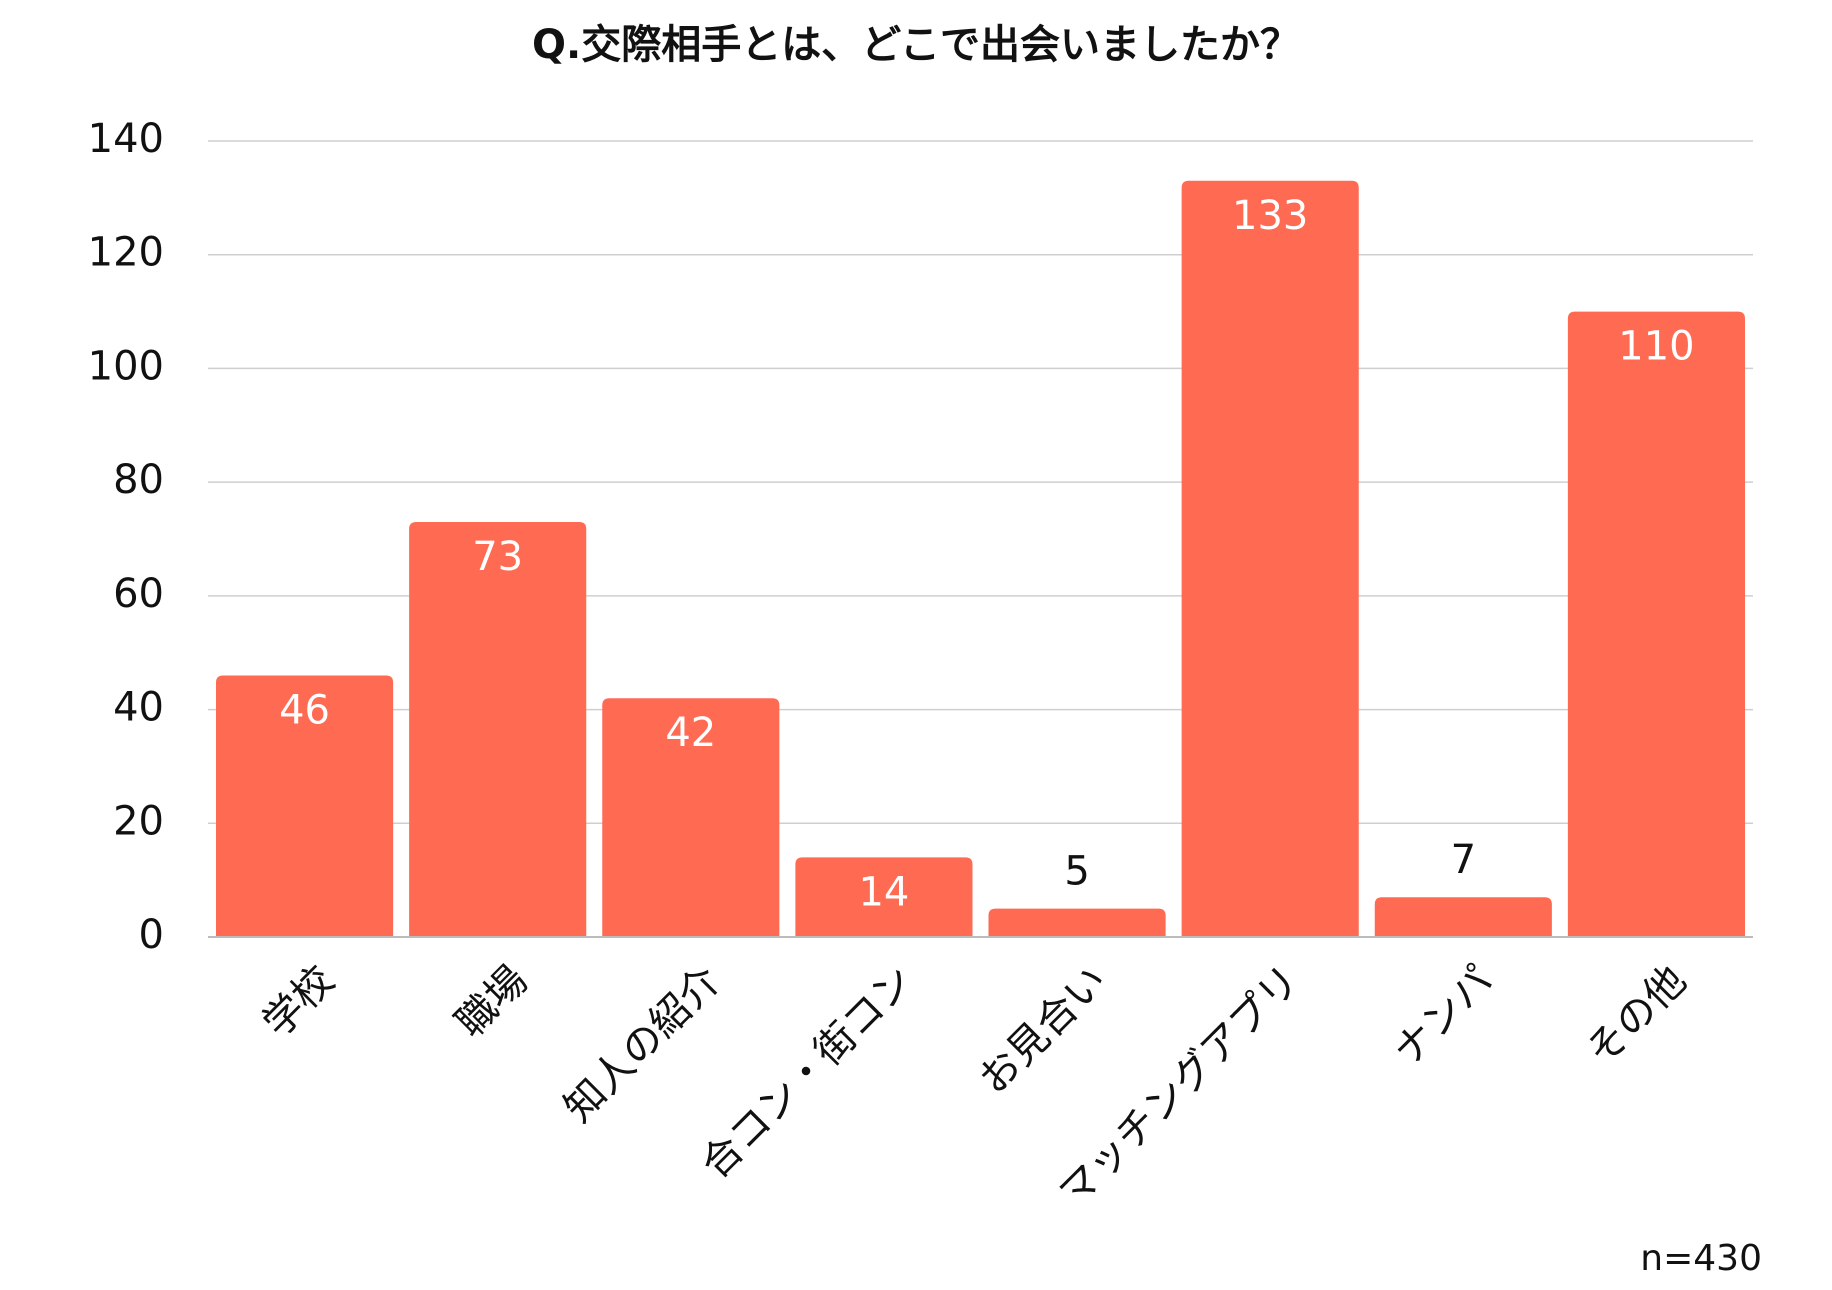 The width and height of the screenshot is (1832, 1290). What do you see at coordinates (690, 733) in the screenshot?
I see `data-label: 42` at bounding box center [690, 733].